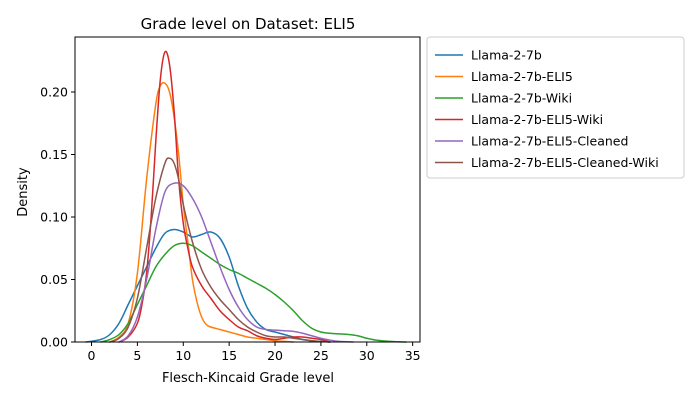 The height and width of the screenshot is (400, 700). Describe the element at coordinates (183, 355) in the screenshot. I see `x-tick-label: 10` at that location.